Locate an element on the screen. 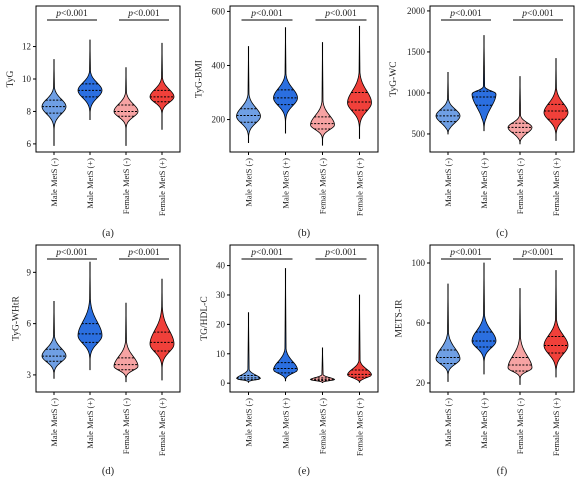 Image resolution: width=587 pixels, height=484 pixels. y-axis-label: TyG-WC is located at coordinates (394, 78).